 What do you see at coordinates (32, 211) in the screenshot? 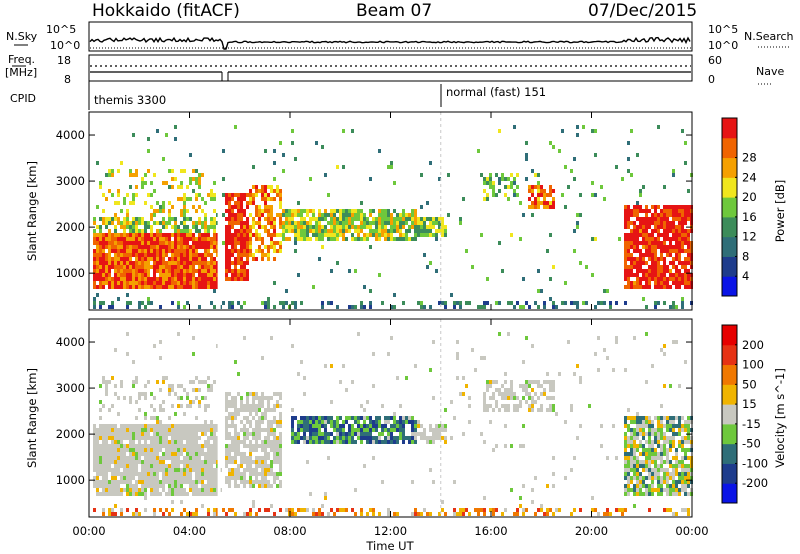
I see `power-ylabel: Slant Range [km]` at bounding box center [32, 211].